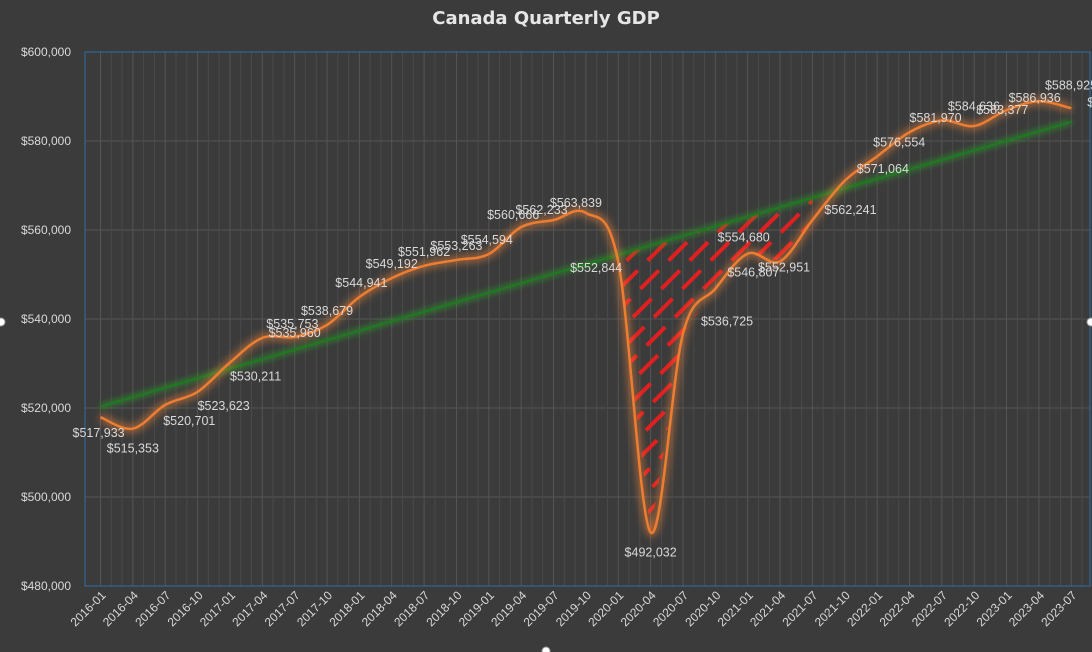 This screenshot has height=652, width=1092. Describe the element at coordinates (361, 283) in the screenshot. I see `data-label: $544,941` at that location.